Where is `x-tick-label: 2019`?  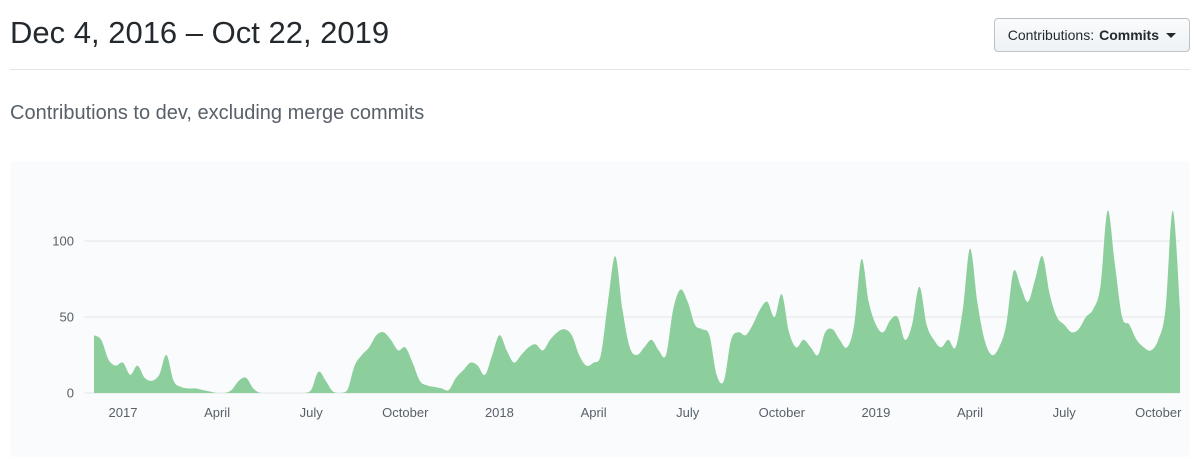
x-tick-label: 2019 is located at coordinates (875, 412).